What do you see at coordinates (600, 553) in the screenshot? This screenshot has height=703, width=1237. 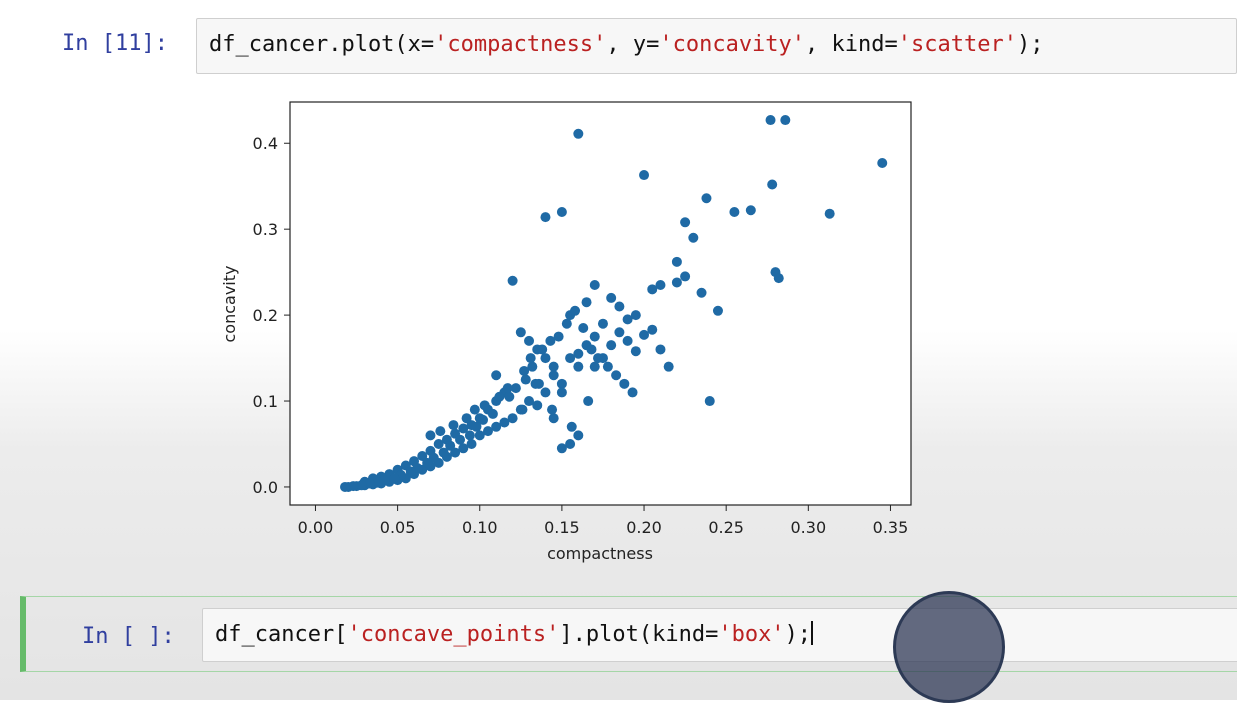 I see `x-axis-label: compactness` at bounding box center [600, 553].